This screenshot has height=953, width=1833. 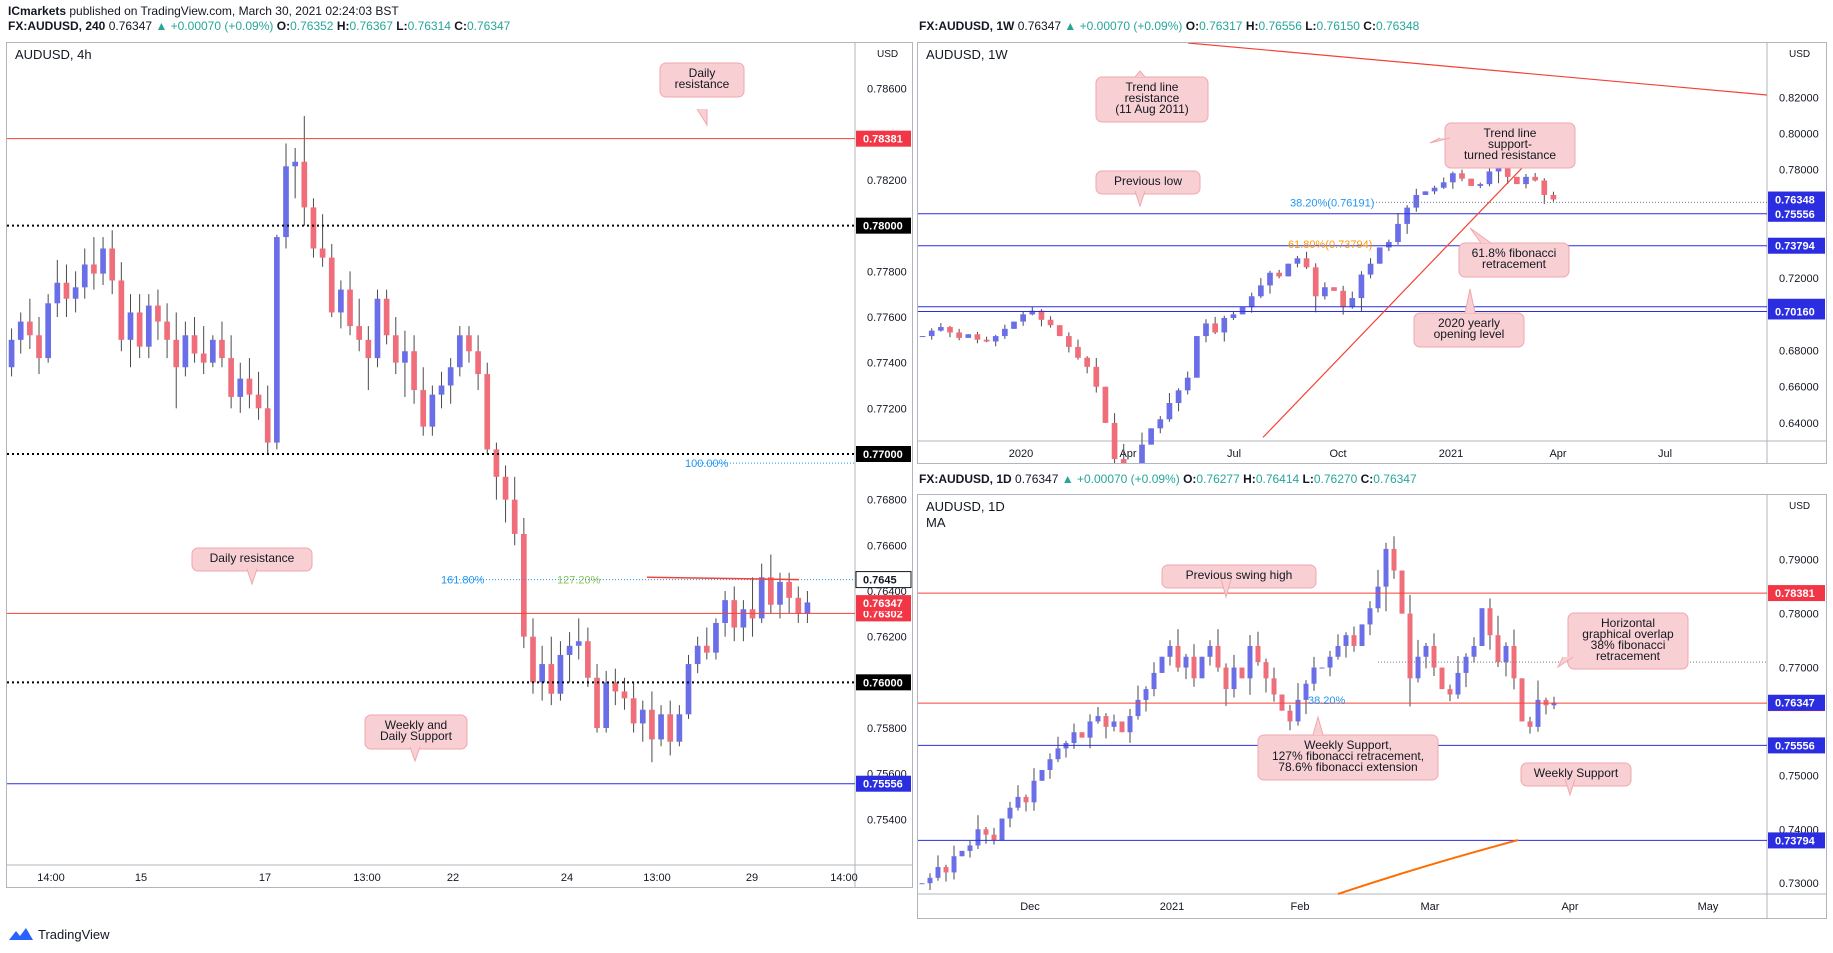 What do you see at coordinates (429, 26) in the screenshot?
I see `low-value: 0.76314` at bounding box center [429, 26].